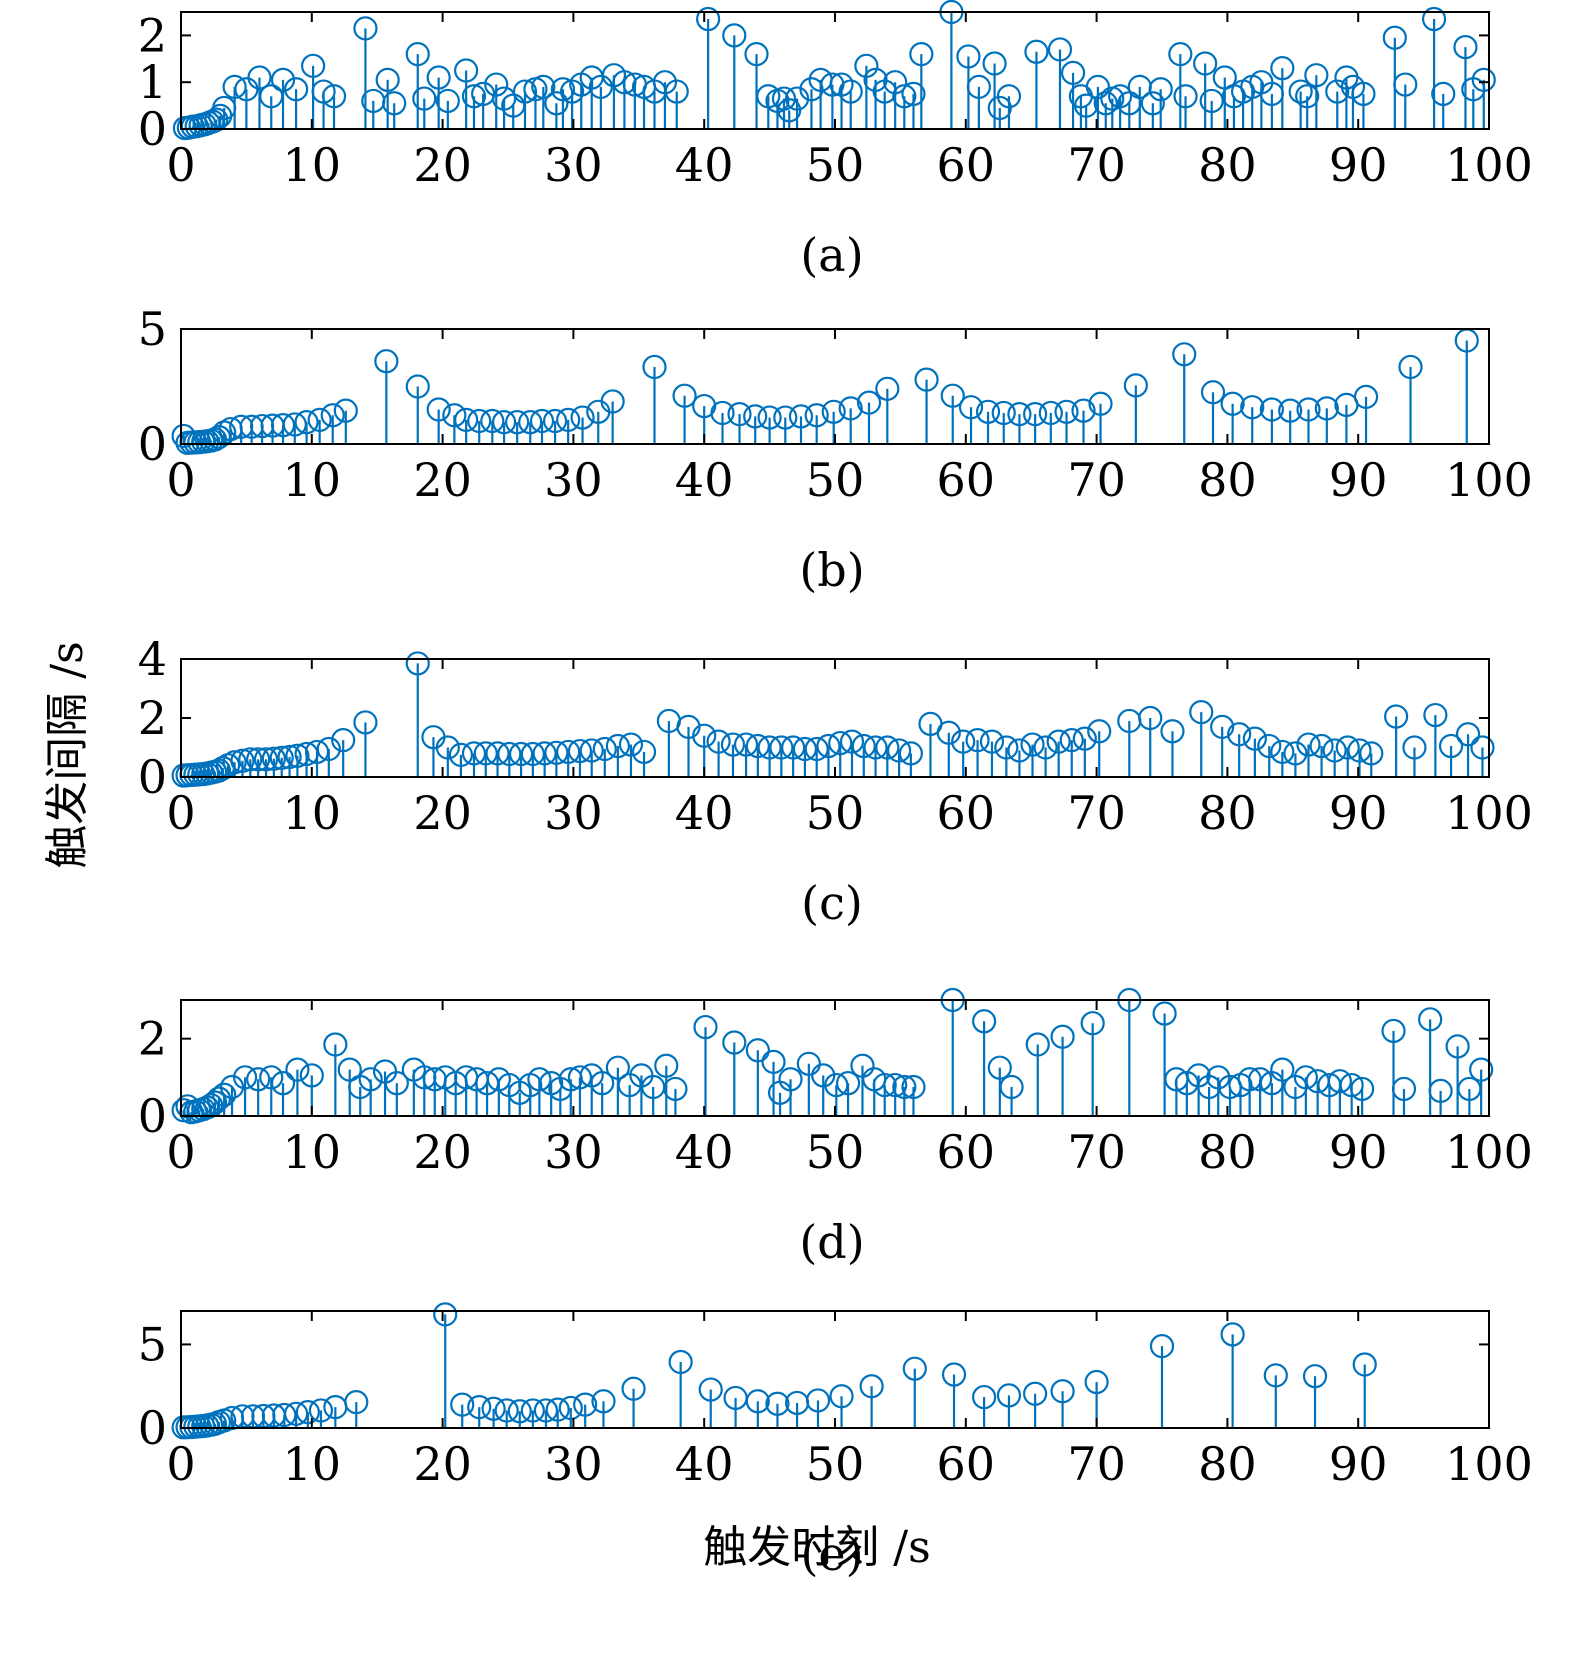  I want to click on stem-panel-e: 0 10 20 30 40 50 60 70 80 90 100 0 5 (e), so click(835, 1441).